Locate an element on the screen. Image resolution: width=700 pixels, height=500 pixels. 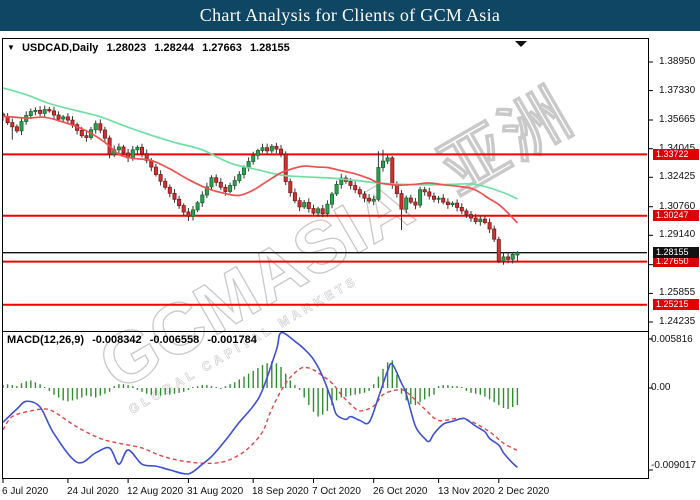
price-level-badge: 1.33722 is located at coordinates (676, 154).